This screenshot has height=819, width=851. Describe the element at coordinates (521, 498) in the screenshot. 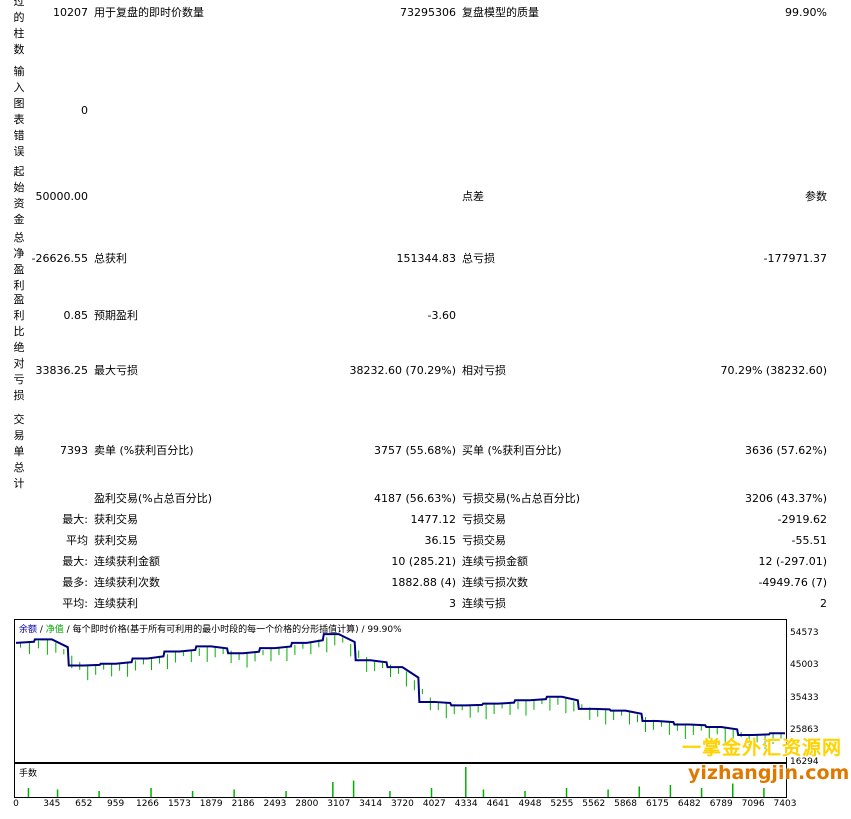

I see `loss-trades-label: 亏损交易(%占总百分比)` at that location.